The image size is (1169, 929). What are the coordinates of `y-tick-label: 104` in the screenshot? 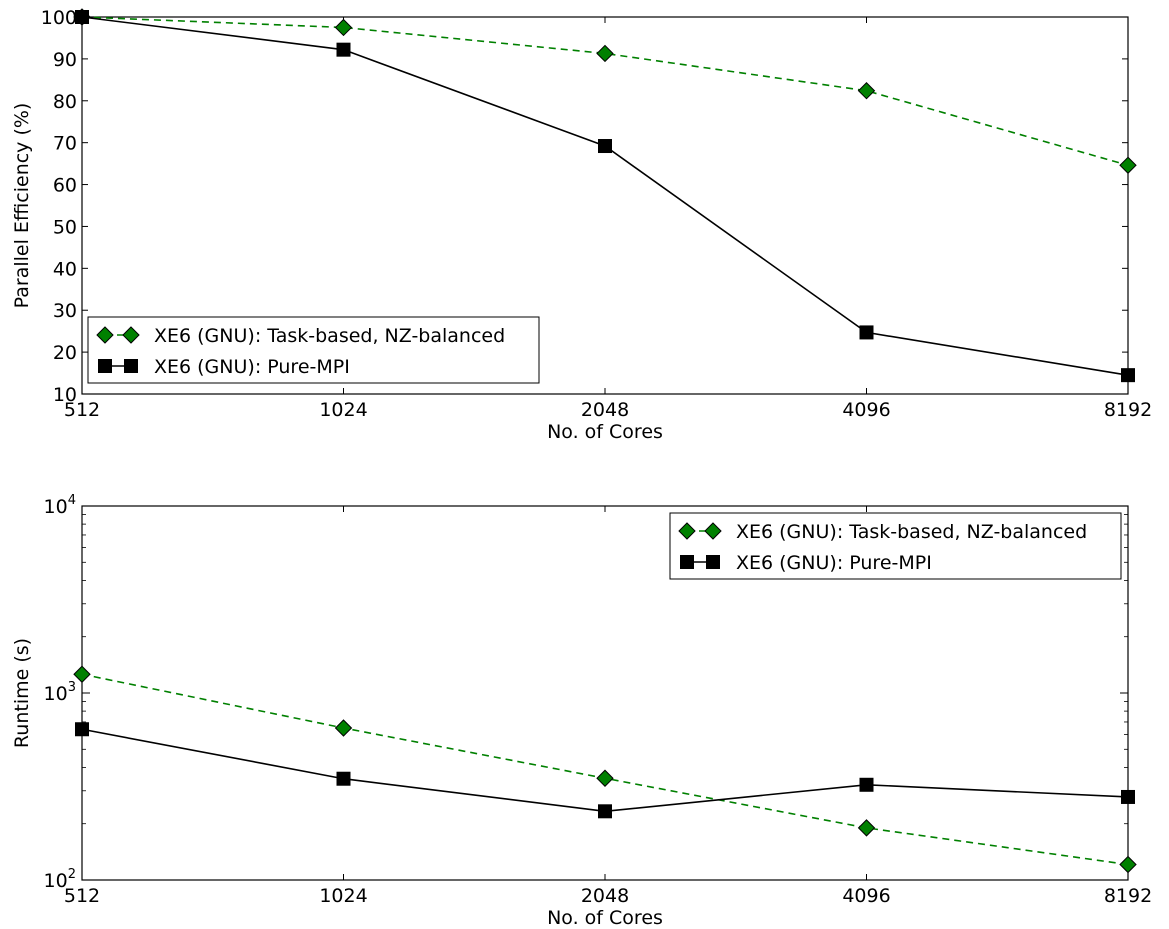 It's located at (60, 505).